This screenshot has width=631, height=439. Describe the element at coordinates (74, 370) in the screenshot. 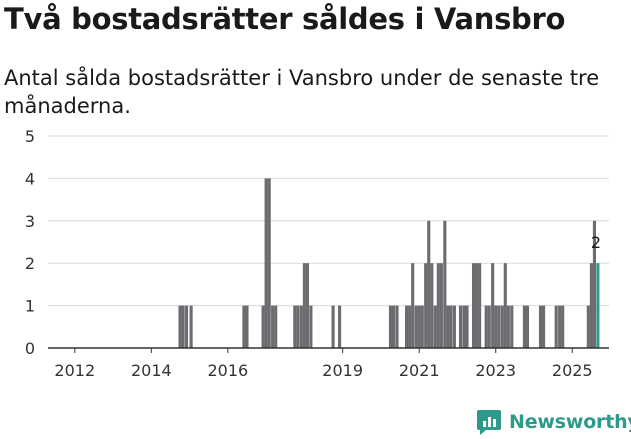

I see `x-tick-label: 2012` at that location.